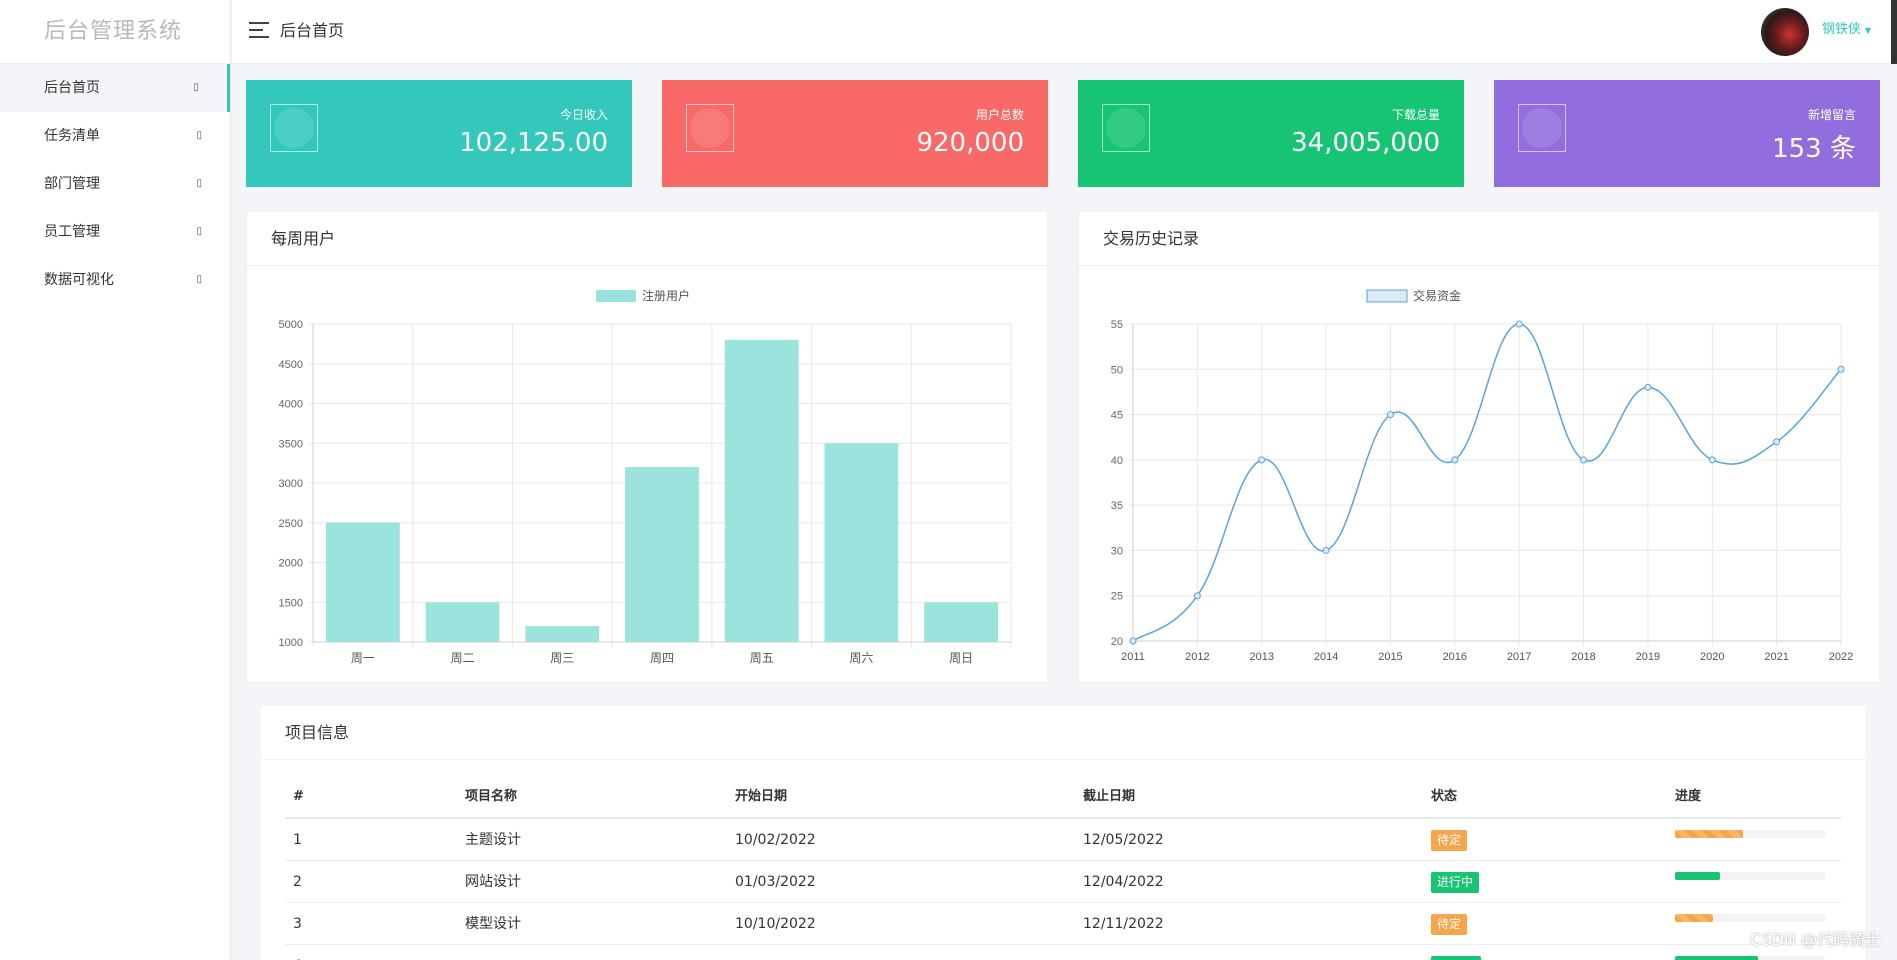 This screenshot has height=960, width=1897. What do you see at coordinates (662, 658) in the screenshot?
I see `x-tick-label: 周四` at bounding box center [662, 658].